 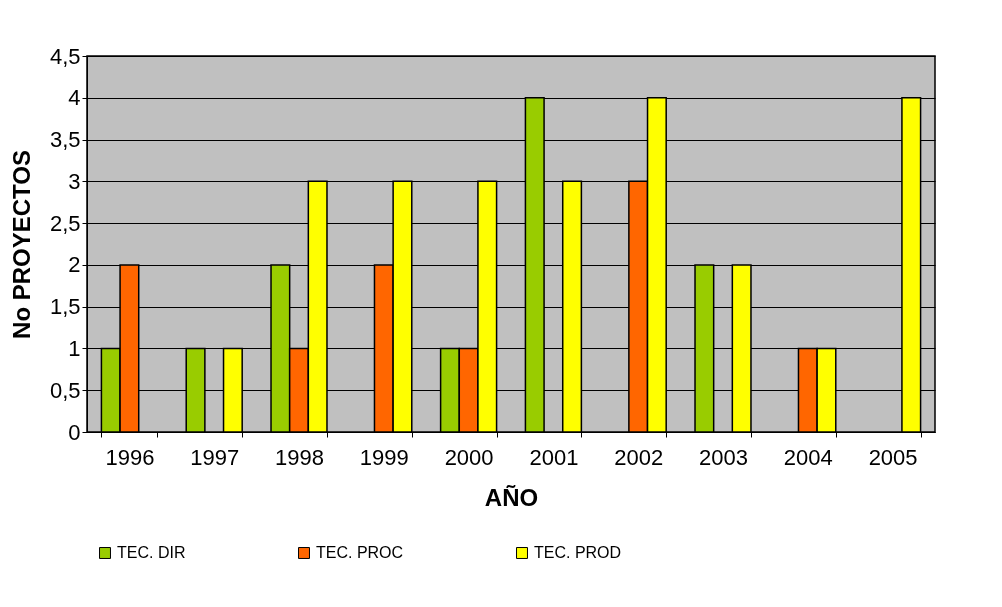 What do you see at coordinates (65, 390) in the screenshot?
I see `y-tick-label: 0,5` at bounding box center [65, 390].